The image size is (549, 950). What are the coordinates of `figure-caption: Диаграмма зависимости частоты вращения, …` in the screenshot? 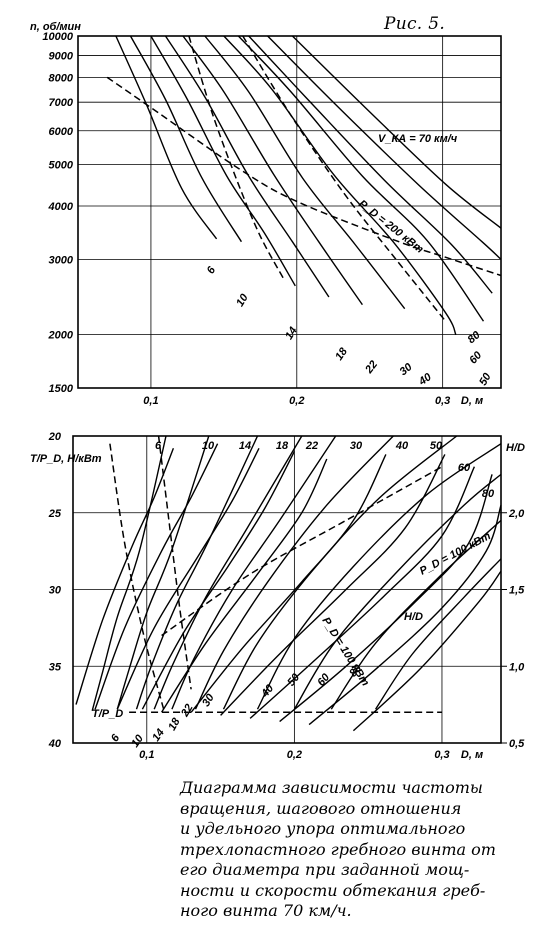 It's located at (361, 850).